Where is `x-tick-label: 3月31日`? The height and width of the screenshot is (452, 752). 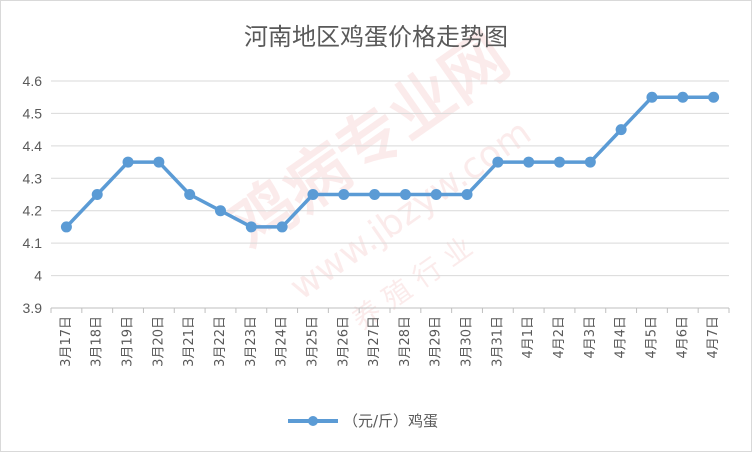
x-tick-label: 3月31日 is located at coordinates (497, 341).